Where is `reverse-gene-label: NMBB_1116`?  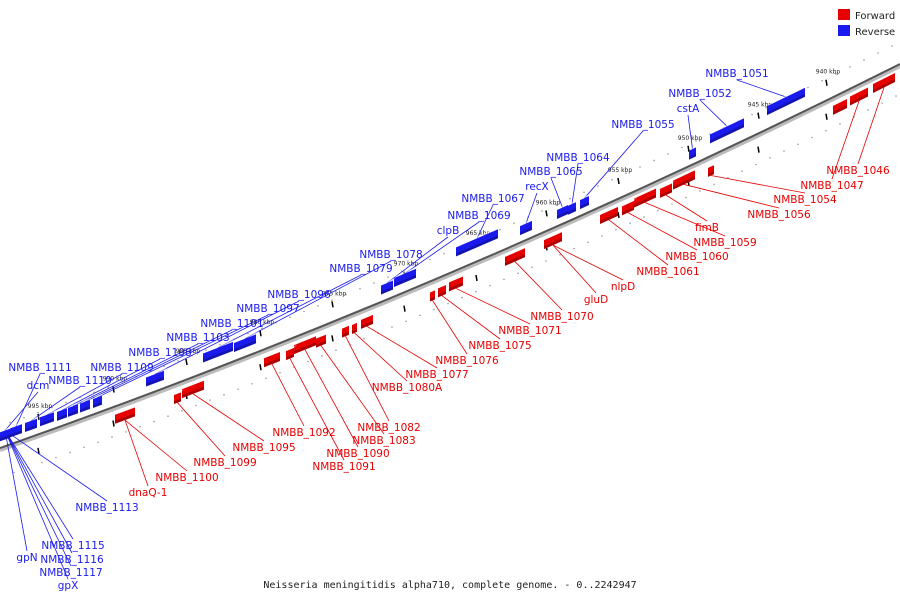 reverse-gene-label: NMBB_1116 is located at coordinates (72, 560).